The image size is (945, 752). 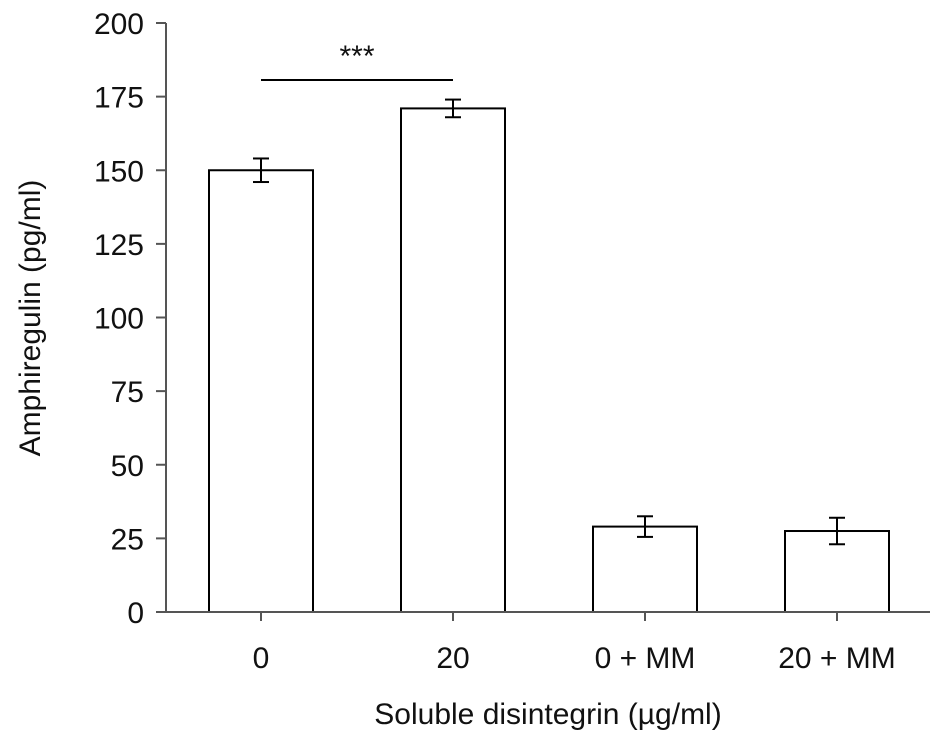 What do you see at coordinates (127, 392) in the screenshot?
I see `y-tick-label: 75` at bounding box center [127, 392].